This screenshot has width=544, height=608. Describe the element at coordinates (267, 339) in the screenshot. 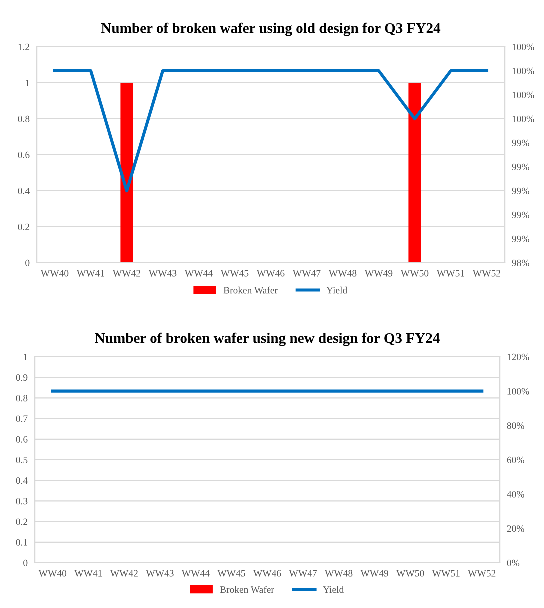

I see `chart-title: Number of broken wafer using new design for Q3 FY24` at that location.